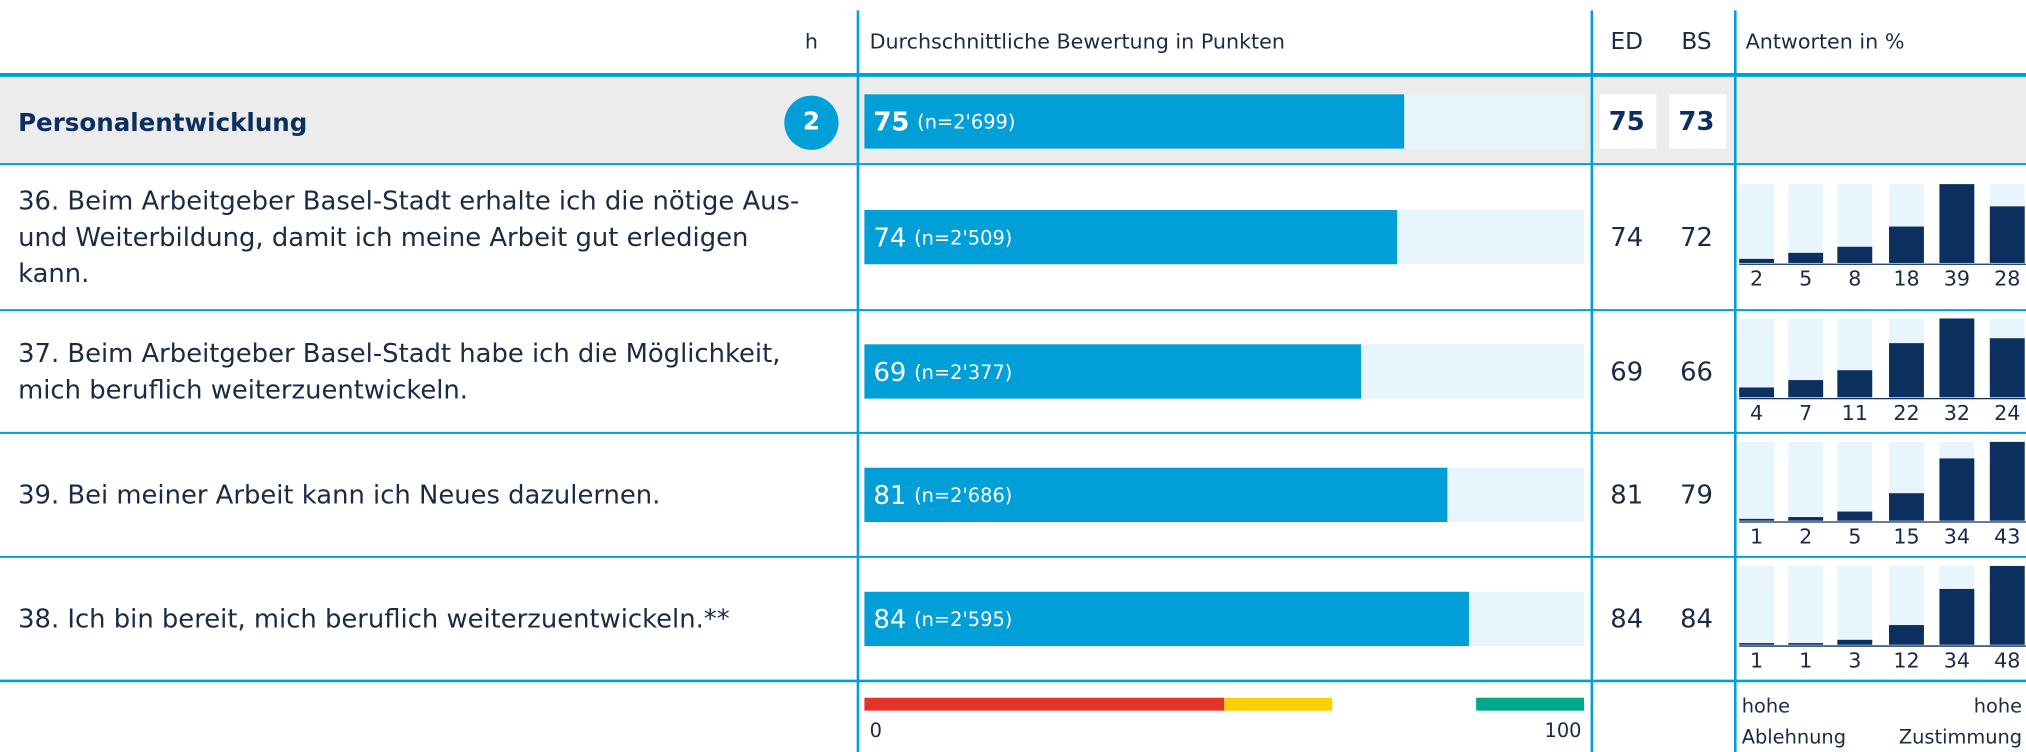  I want to click on row-ed: 81, so click(1626, 496).